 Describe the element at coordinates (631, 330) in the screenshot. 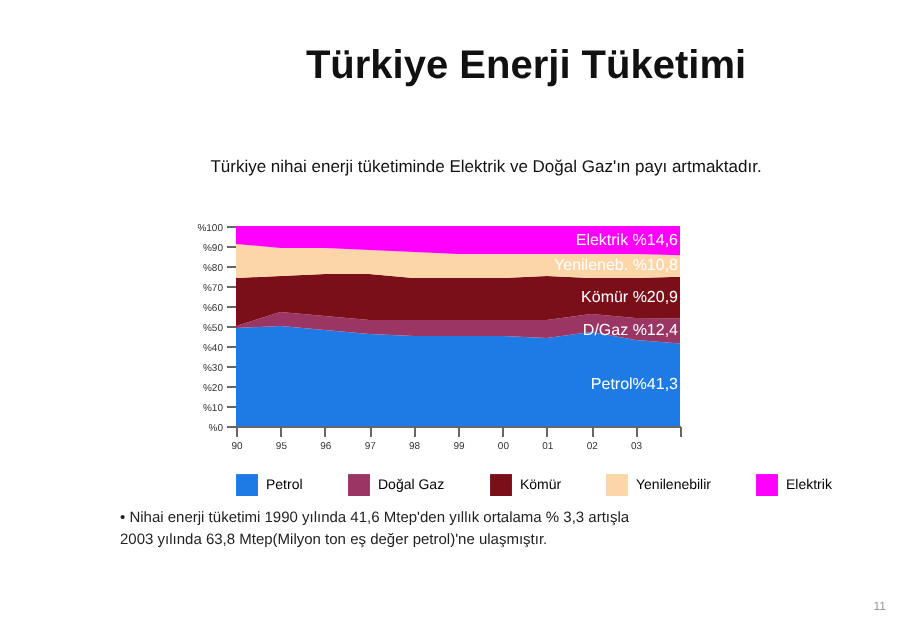

I see `annotation: D/Gaz %12,4` at that location.